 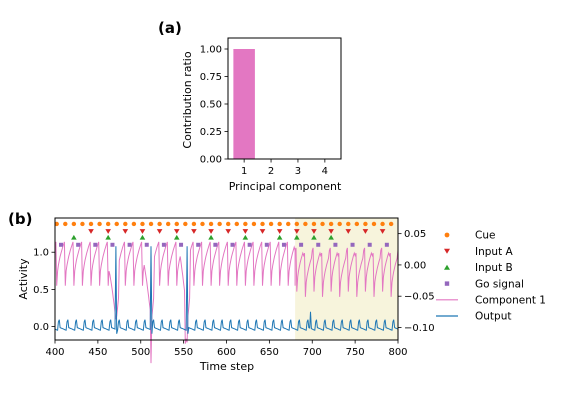 What do you see at coordinates (397, 352) in the screenshot?
I see `x-tick-label: 800` at bounding box center [397, 352].